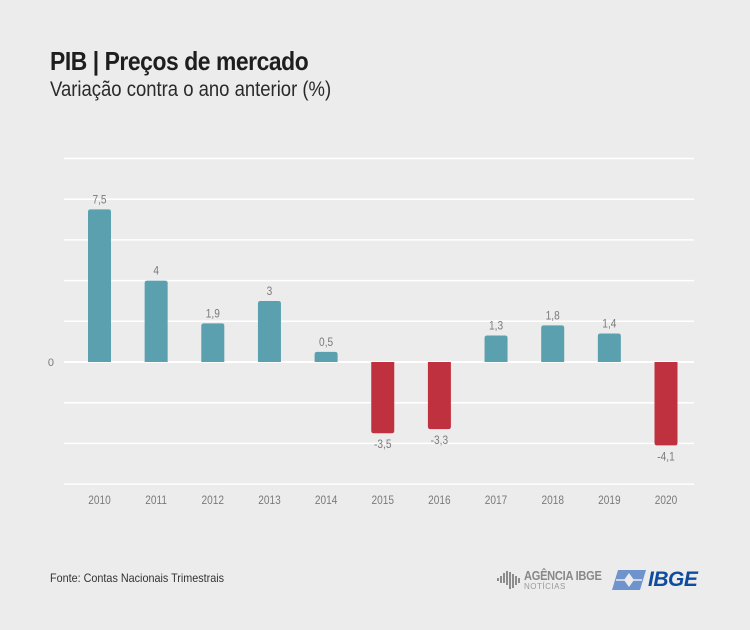  I want to click on ibge-logo-text: IBGE, so click(673, 579).